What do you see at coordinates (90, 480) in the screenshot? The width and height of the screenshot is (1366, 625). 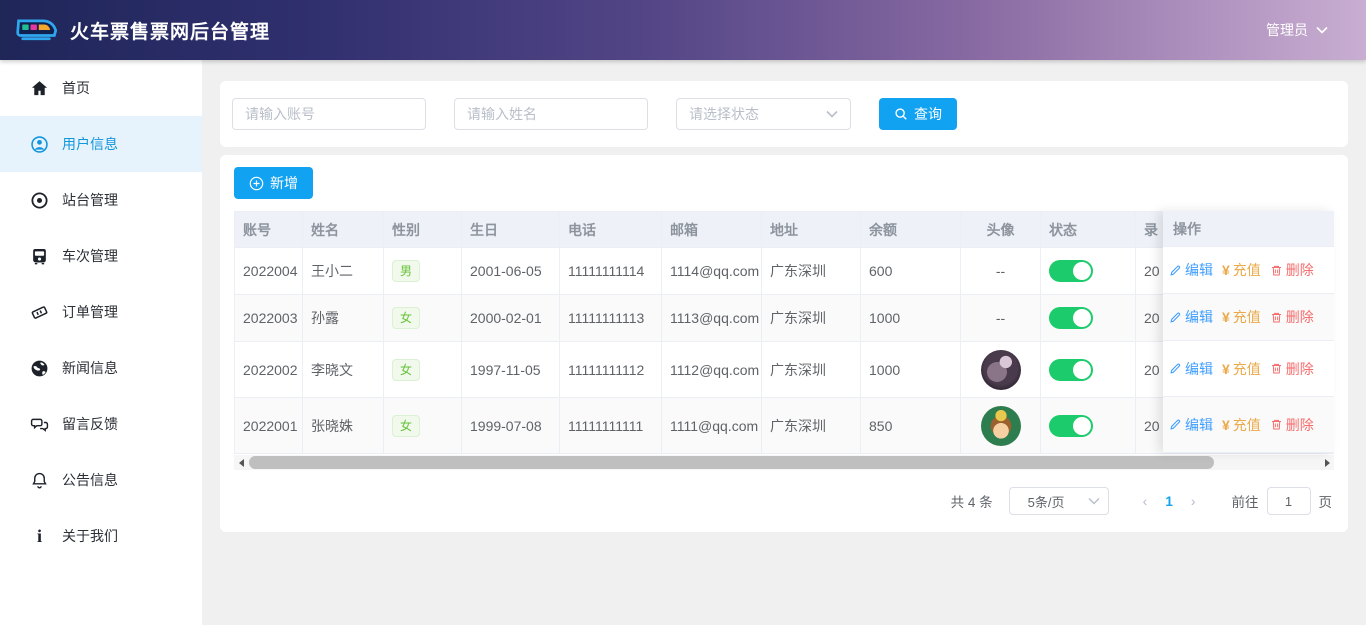 I see `sidebar-item-label: 公告信息` at bounding box center [90, 480].